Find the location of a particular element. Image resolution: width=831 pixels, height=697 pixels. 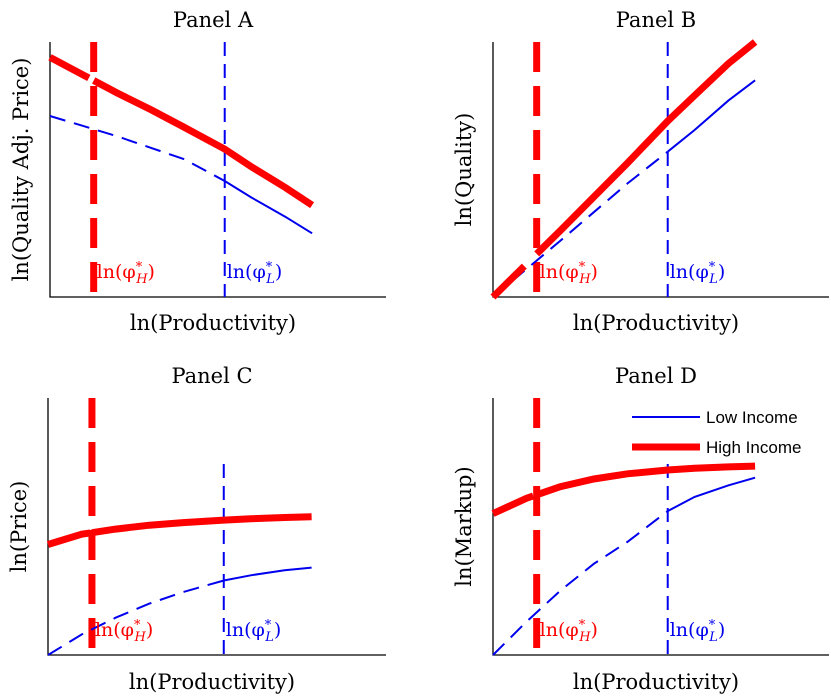

panel-title: Panel D is located at coordinates (656, 376).